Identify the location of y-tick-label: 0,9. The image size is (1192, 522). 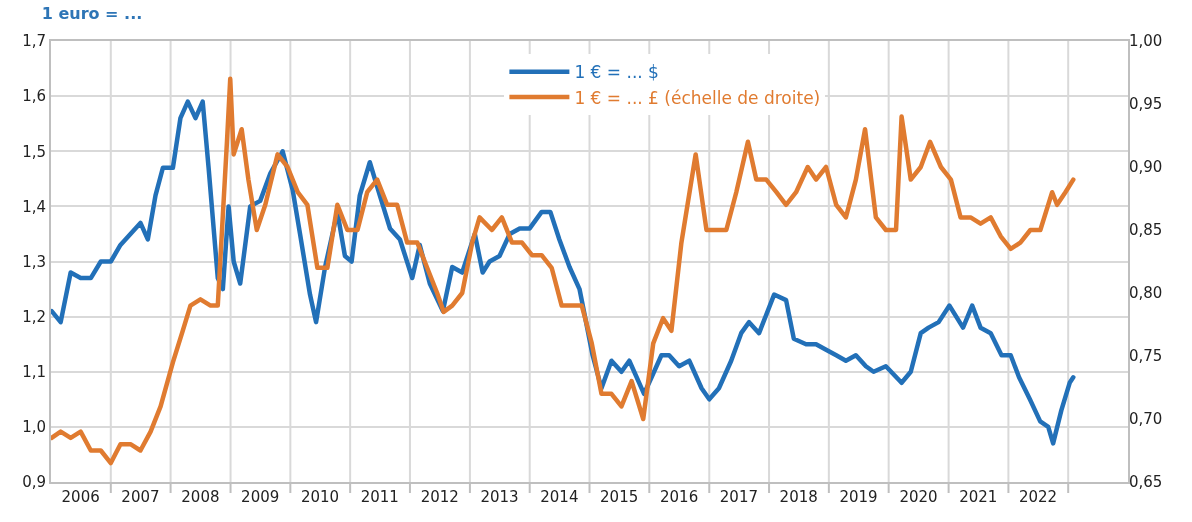
(34, 482).